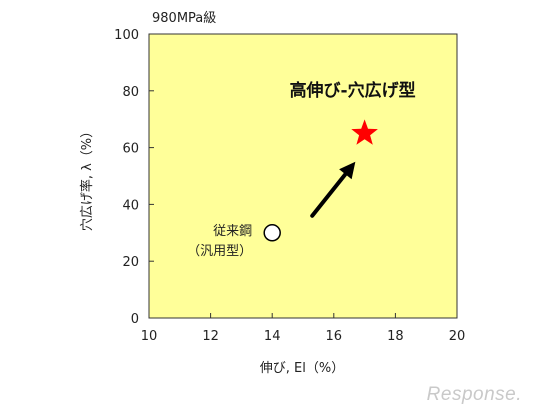  What do you see at coordinates (126, 35) in the screenshot?
I see `y-tick-label: 100` at bounding box center [126, 35].